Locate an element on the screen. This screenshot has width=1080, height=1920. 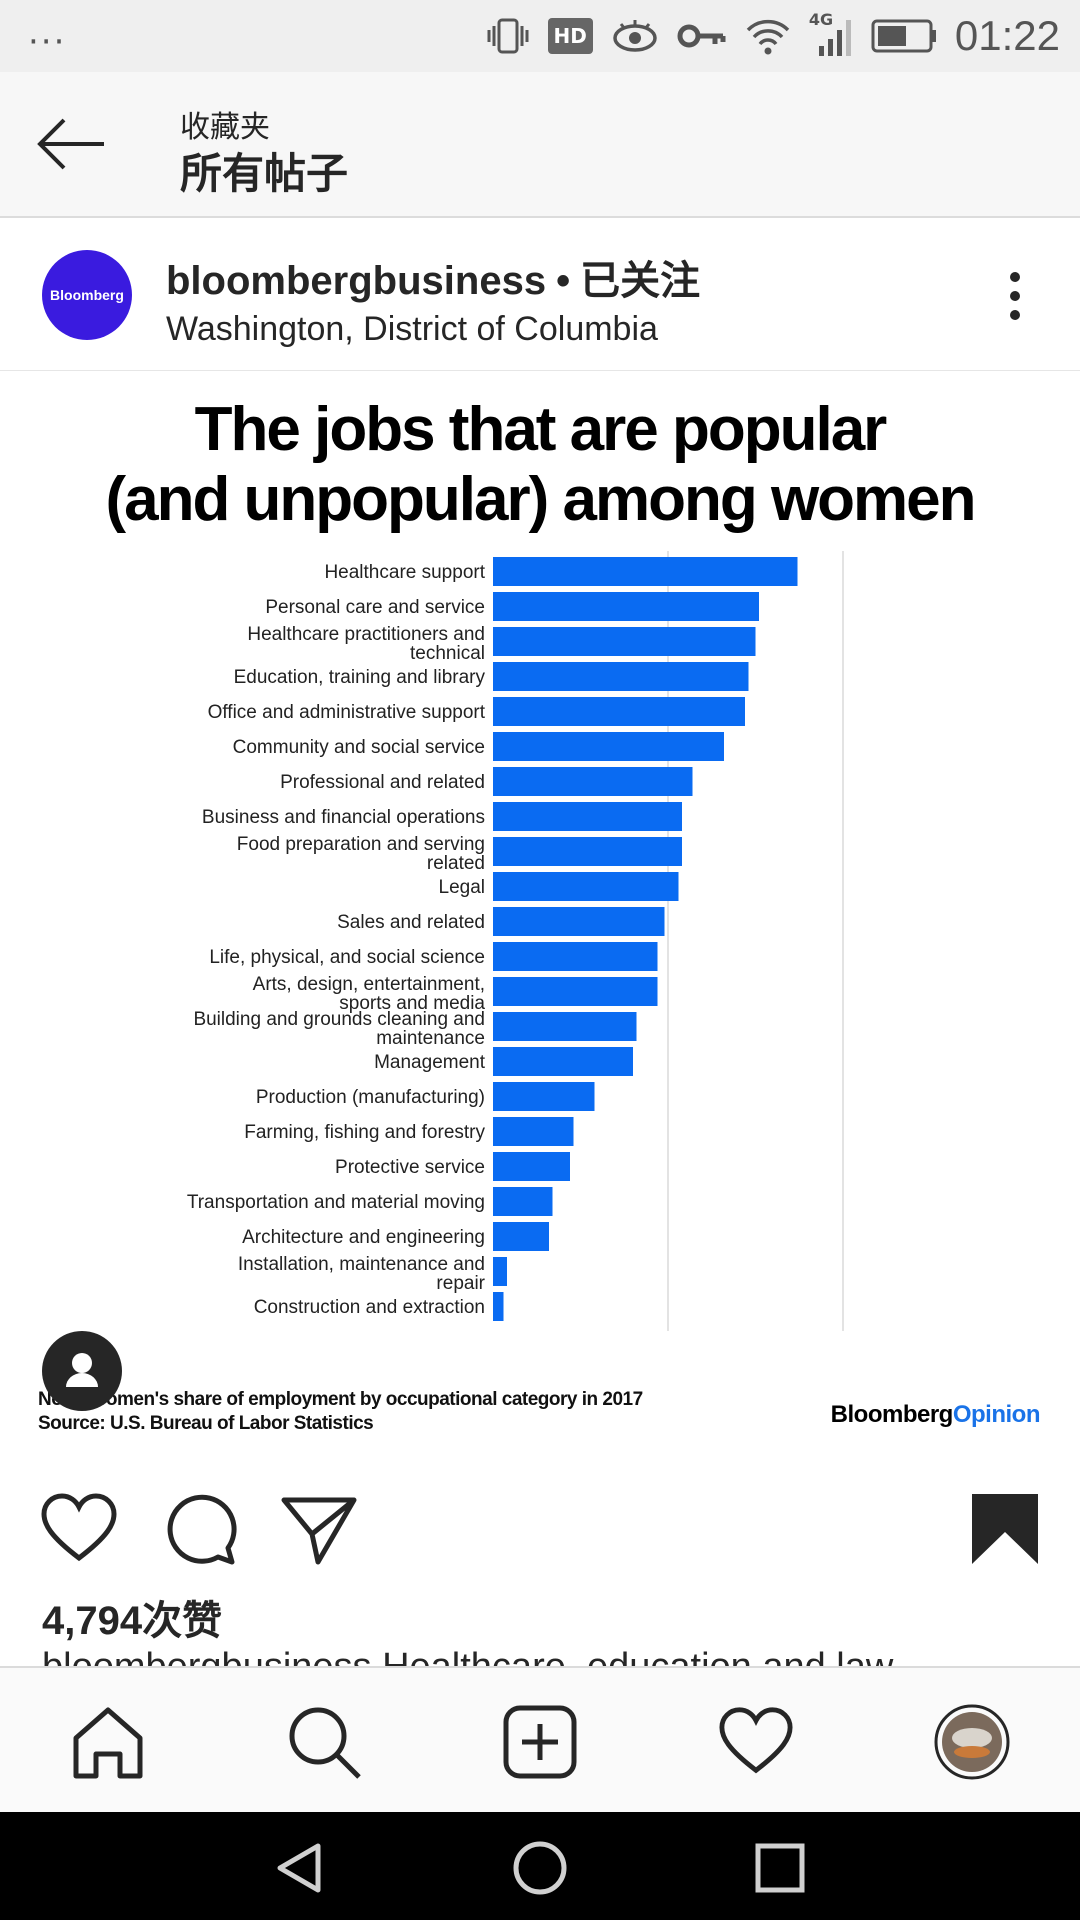
category-label: Professional and related is located at coordinates (382, 782).